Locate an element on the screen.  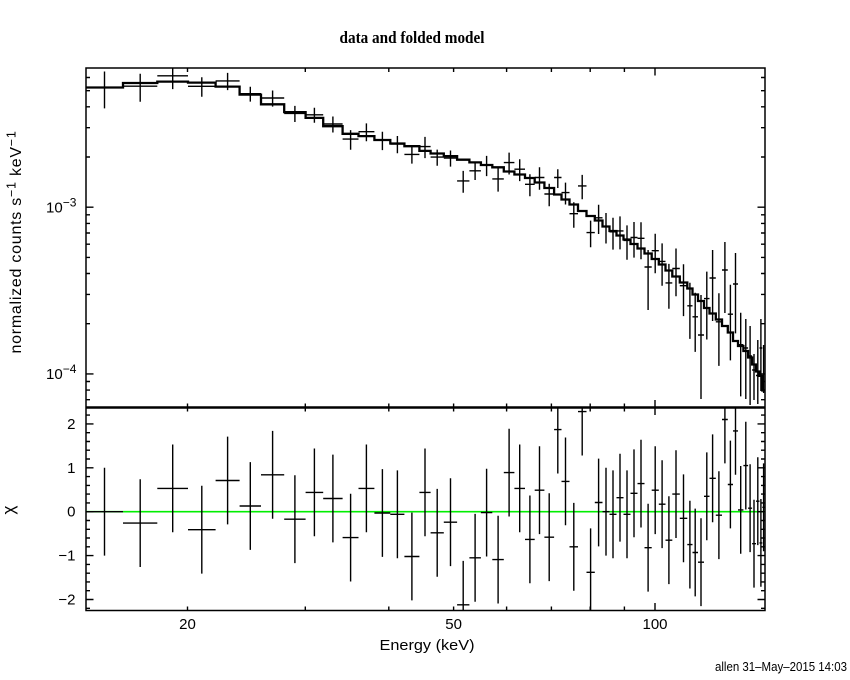
svg-text: 2 is located at coordinates (71, 424).